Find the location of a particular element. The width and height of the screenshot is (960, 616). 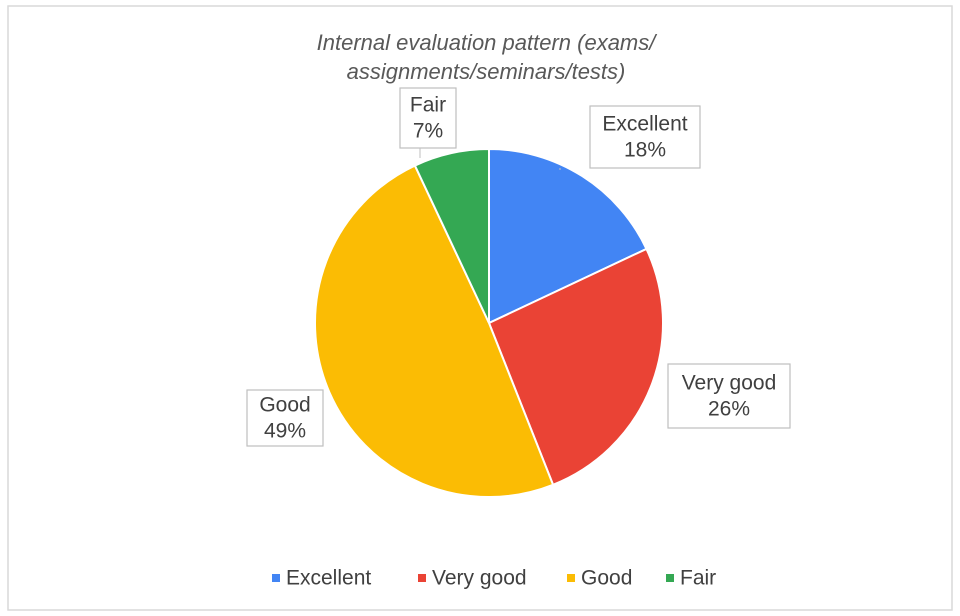

legend-label: Excellent is located at coordinates (328, 578).